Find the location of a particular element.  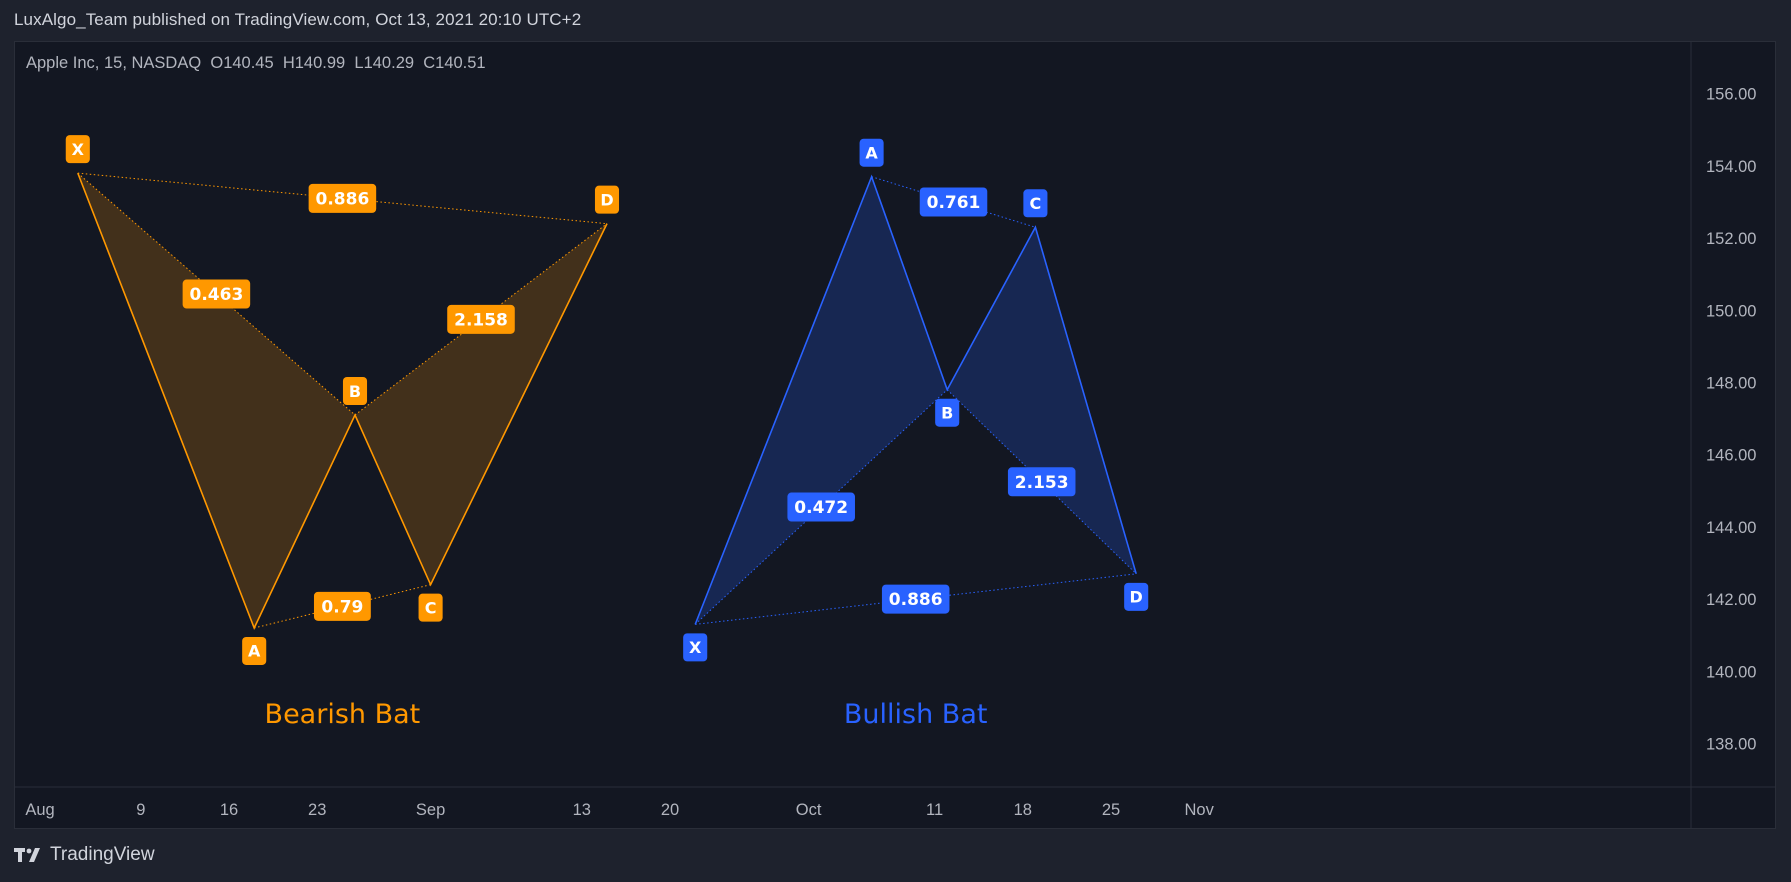

time-tick-label: Sep is located at coordinates (430, 810).